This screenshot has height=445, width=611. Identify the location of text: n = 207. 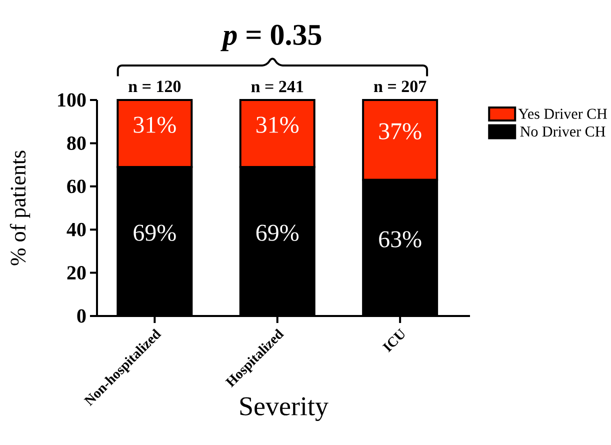
(400, 86).